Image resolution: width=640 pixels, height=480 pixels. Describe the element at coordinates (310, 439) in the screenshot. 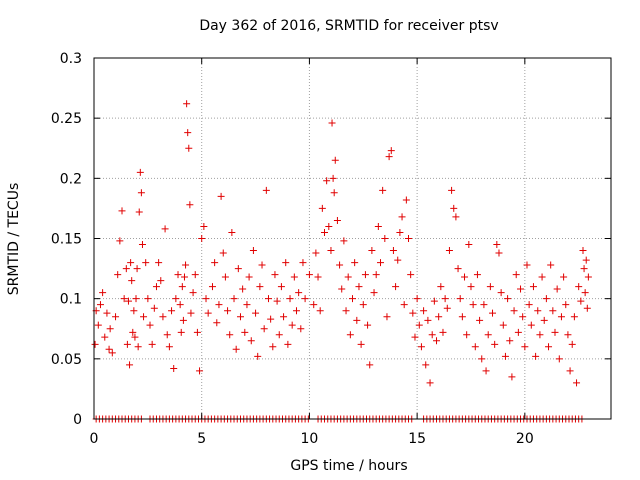

I see `x-tick-label: 10` at that location.